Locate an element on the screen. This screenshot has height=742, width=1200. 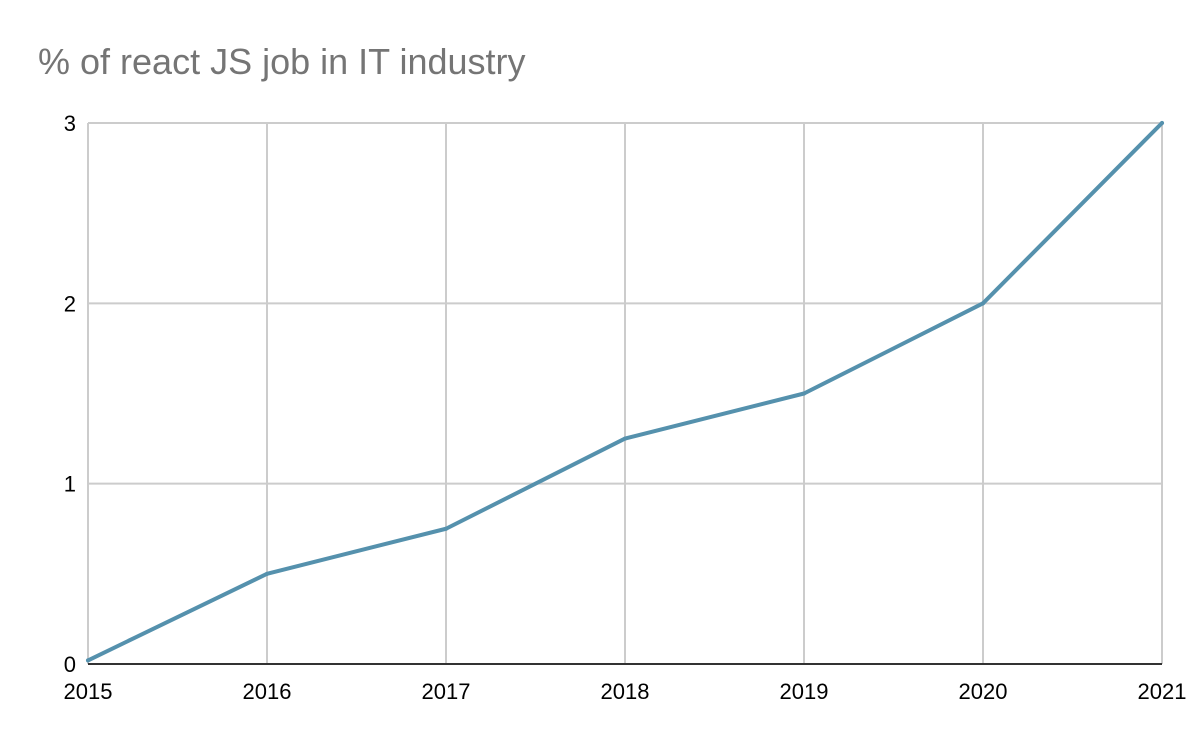
x-tick-label: 2019 is located at coordinates (804, 691).